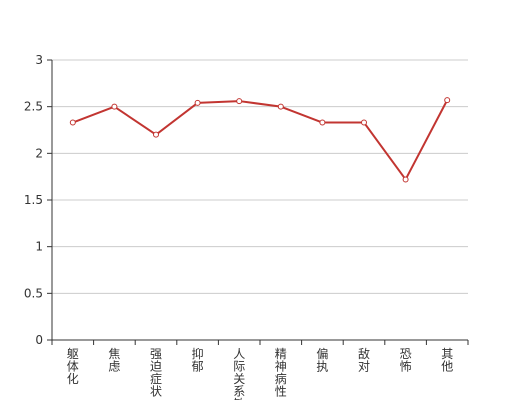  What do you see at coordinates (33, 293) in the screenshot?
I see `y-tick-label: 0.5` at bounding box center [33, 293].